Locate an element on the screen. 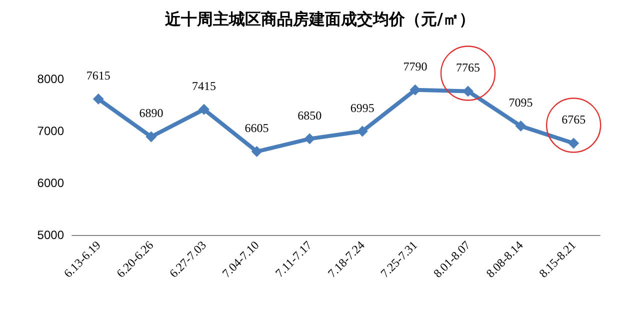  data-label: 7415 is located at coordinates (204, 85).